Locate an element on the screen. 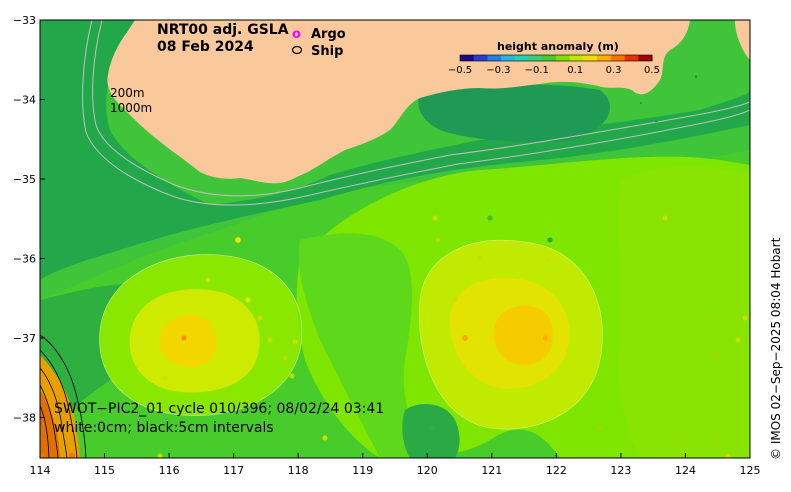  x-tick-label: 125 is located at coordinates (750, 470).